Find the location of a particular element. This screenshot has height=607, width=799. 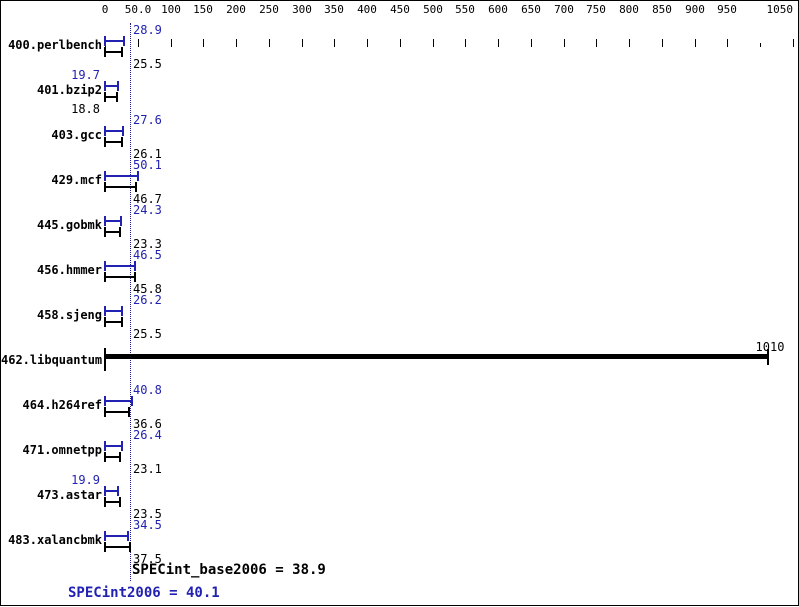

x-tick-label: 650 is located at coordinates (531, 9).